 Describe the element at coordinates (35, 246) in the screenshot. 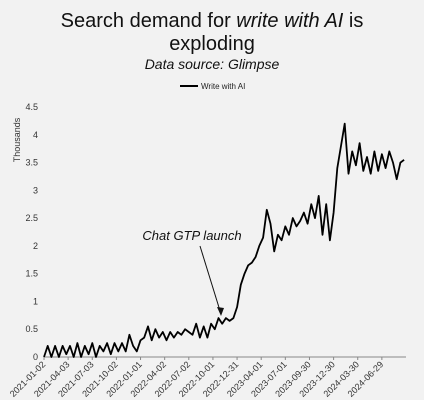

I see `y-tick-label: 2` at that location.